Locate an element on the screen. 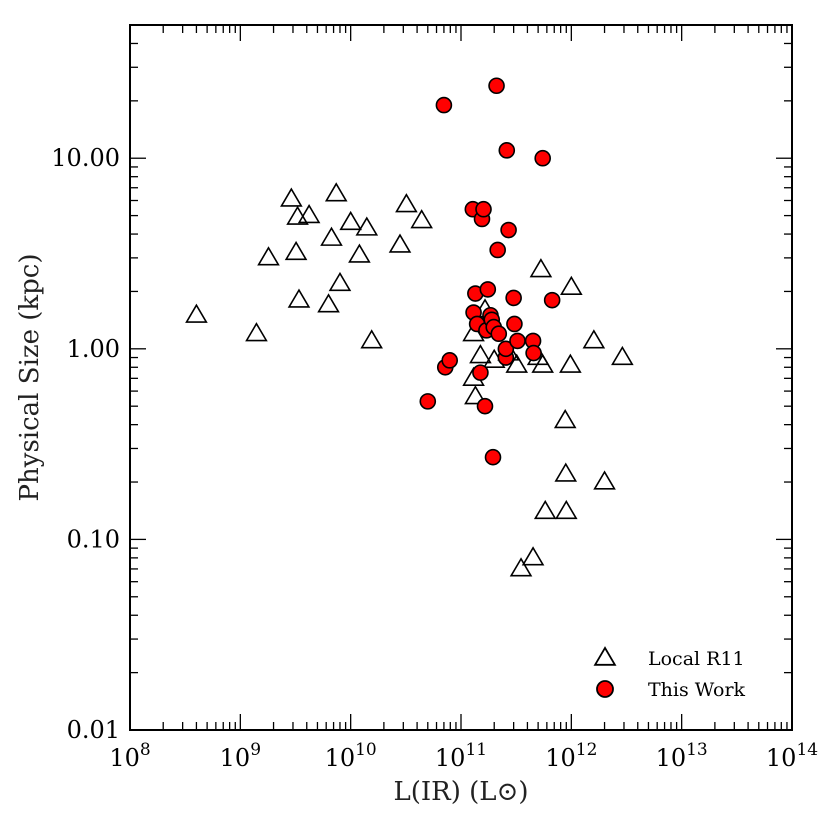  legend-label-local-r11: Local R11 is located at coordinates (696, 659).